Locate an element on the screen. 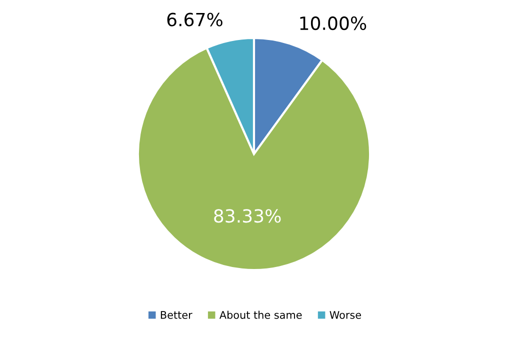 This screenshot has height=337, width=510. data-label: 83.33% is located at coordinates (247, 216).